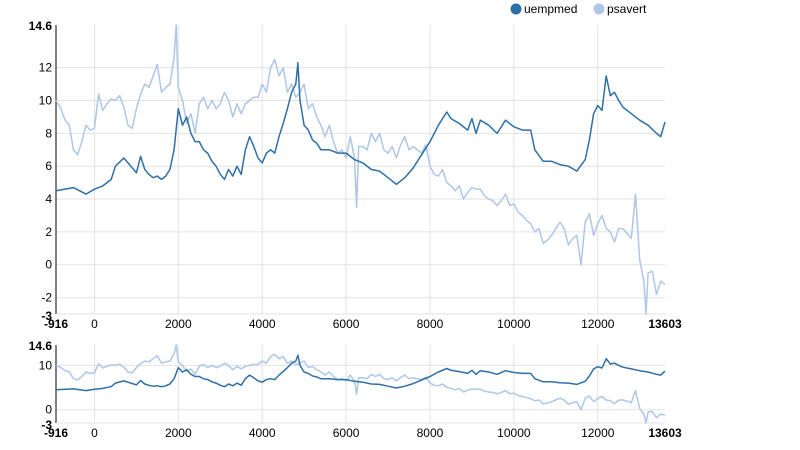 This screenshot has width=800, height=450. Describe the element at coordinates (598, 324) in the screenshot. I see `main-x-tick-label: 12000` at that location.